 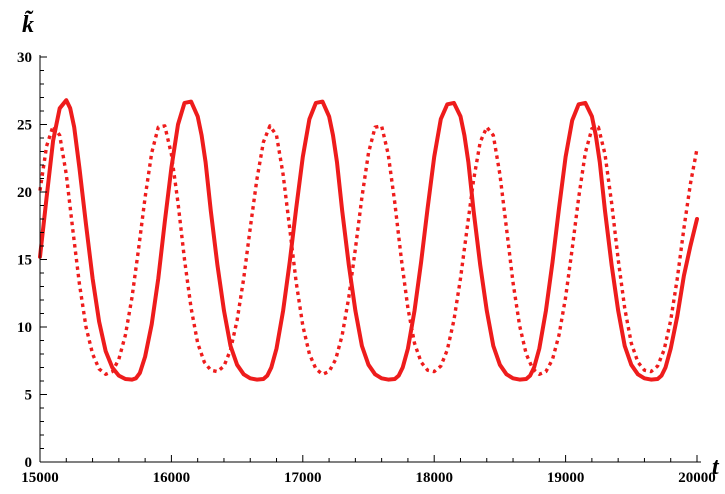 What do you see at coordinates (434, 478) in the screenshot?
I see `x-tick-label: 18000` at bounding box center [434, 478].